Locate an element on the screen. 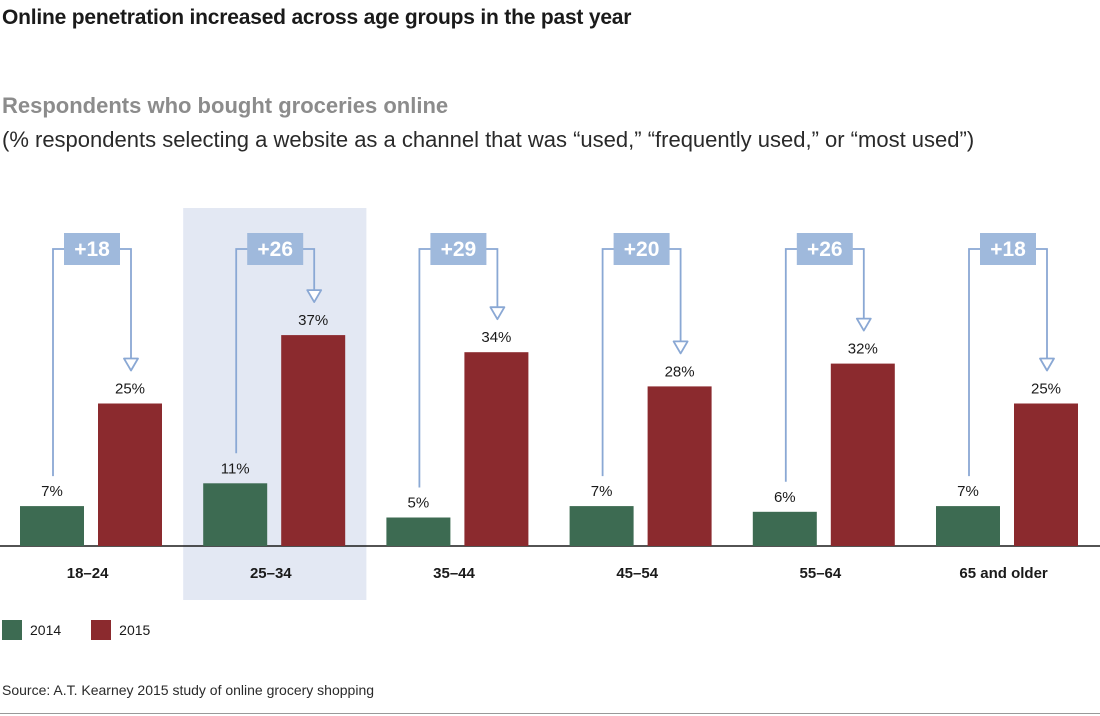  delta-box-65-and-older is located at coordinates (1008, 249).